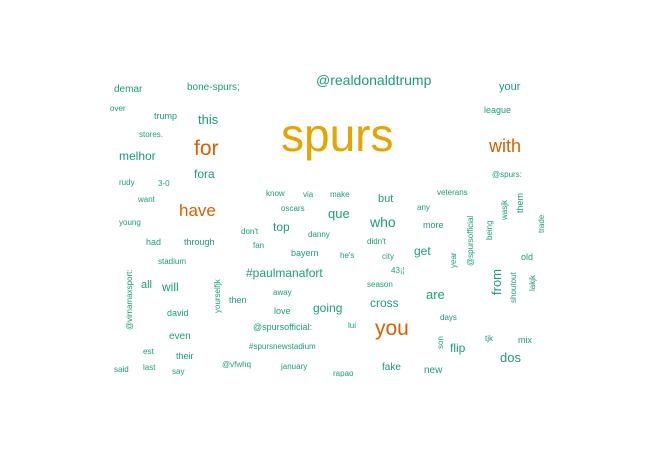 This screenshot has height=472, width=646. What do you see at coordinates (398, 270) in the screenshot?
I see `word-51: 43¡¦` at bounding box center [398, 270].